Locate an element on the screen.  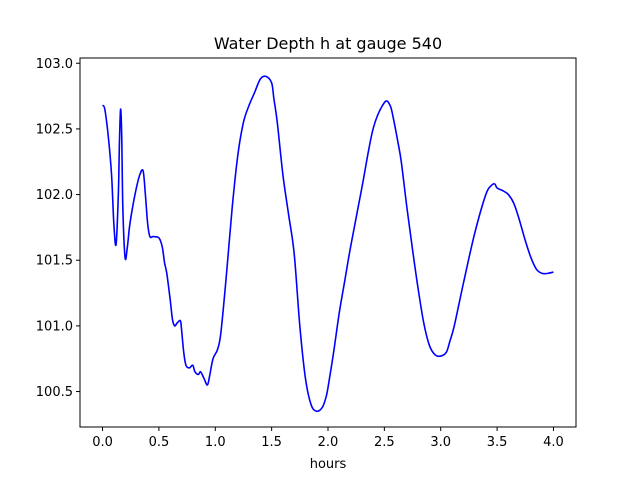
y-axis-ticks: 100.5 101.0 101.5 102.0 102.5 103.0 is located at coordinates (58, 228).